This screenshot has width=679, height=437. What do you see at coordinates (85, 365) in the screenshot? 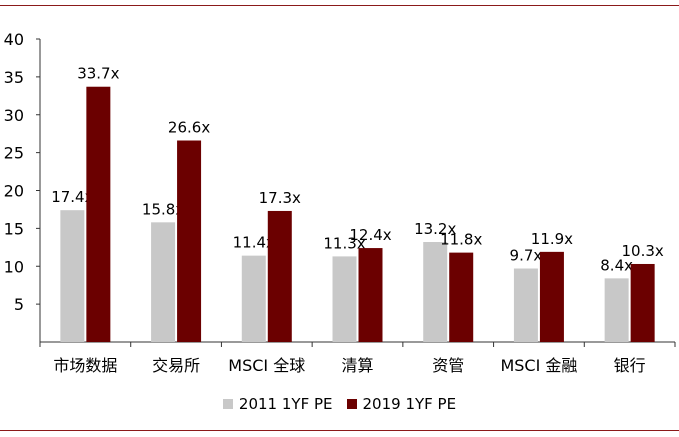
I see `category-label: 市场数据` at bounding box center [85, 365].